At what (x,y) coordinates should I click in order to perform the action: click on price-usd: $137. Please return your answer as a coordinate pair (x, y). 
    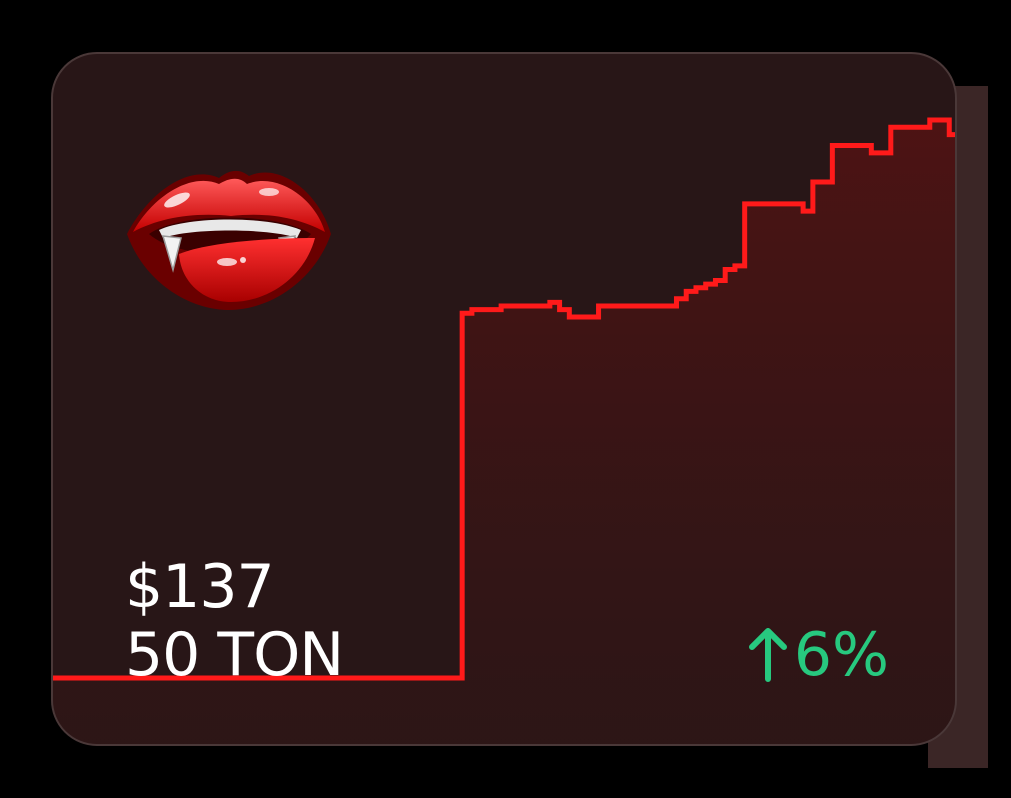
    Looking at the image, I should click on (200, 587).